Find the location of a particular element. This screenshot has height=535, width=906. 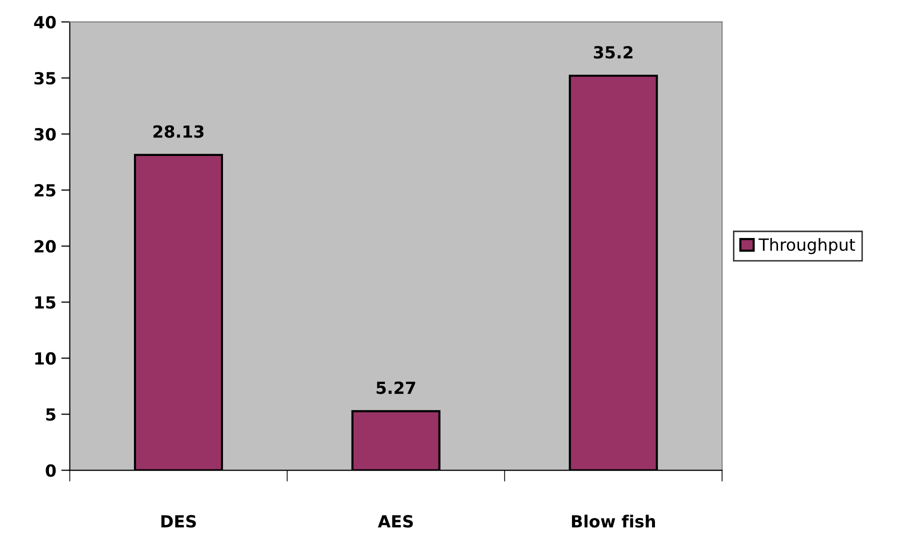

y-tick-label: 25 is located at coordinates (45, 190).